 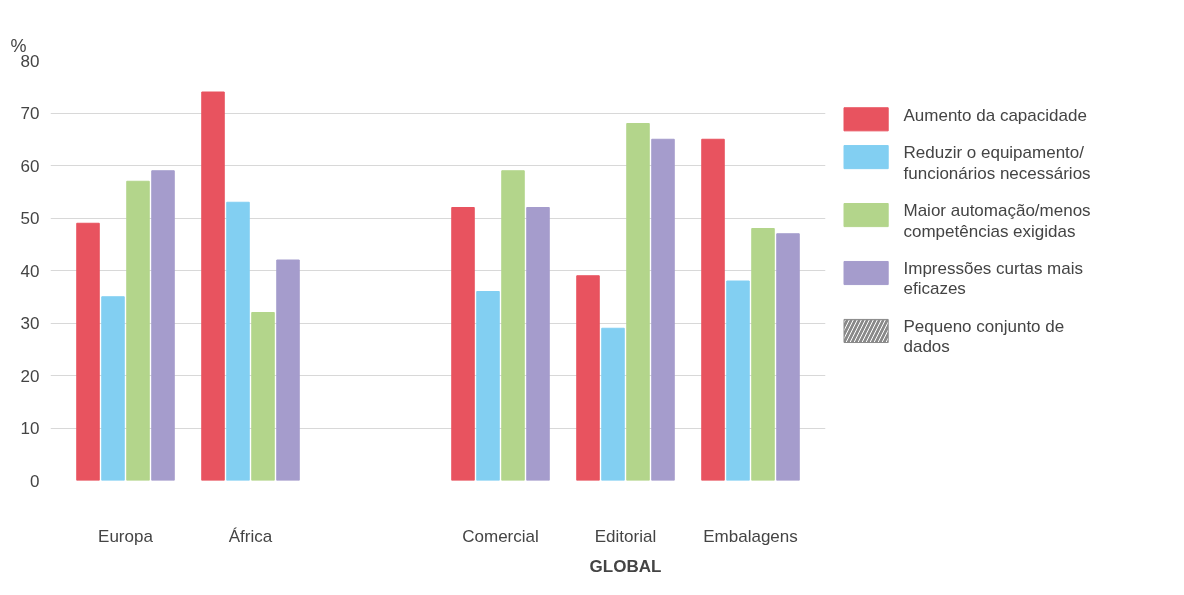 I want to click on y-tick-label: 70, so click(x=30, y=113).